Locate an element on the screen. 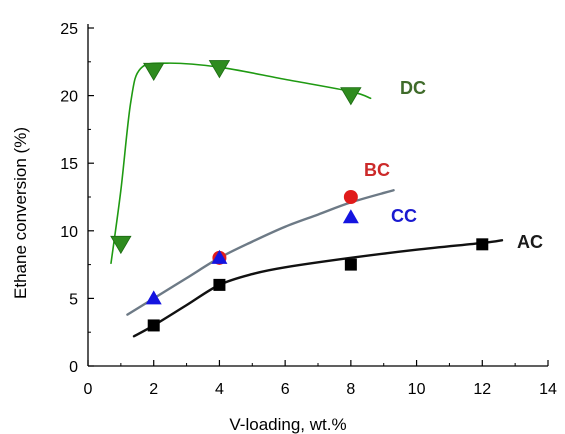  x-axis-title: V-loading, wt.% is located at coordinates (287, 424).